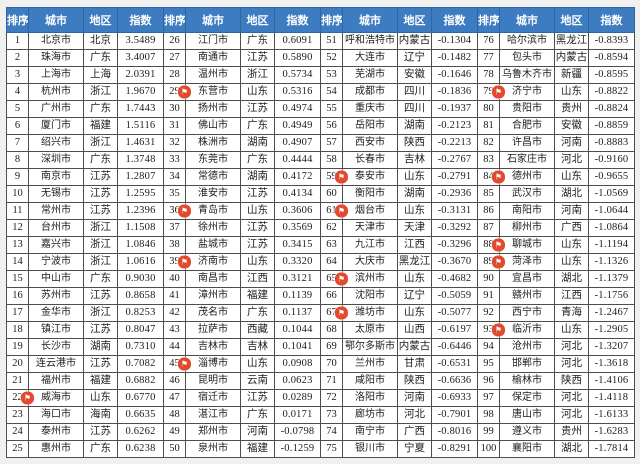  What do you see at coordinates (56, 176) in the screenshot?
I see `city-label: 南京市` at bounding box center [56, 176].